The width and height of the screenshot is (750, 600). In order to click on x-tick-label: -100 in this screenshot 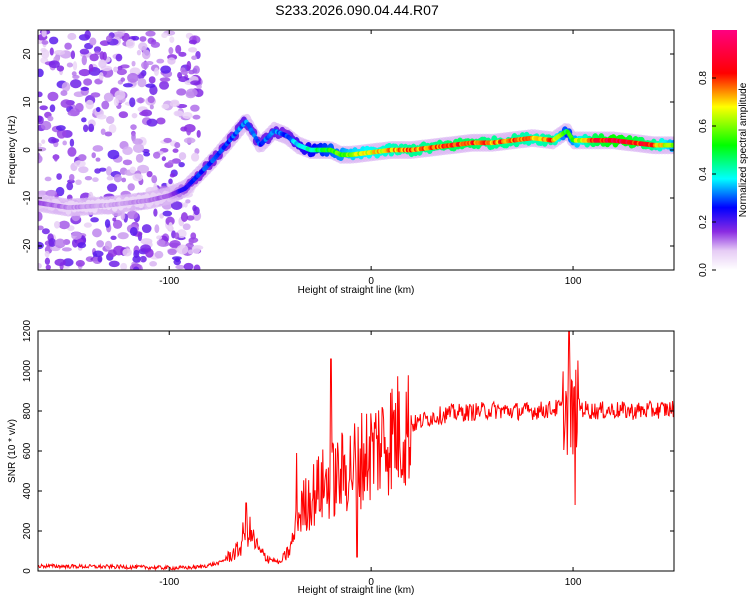, I will do `click(169, 582)`.